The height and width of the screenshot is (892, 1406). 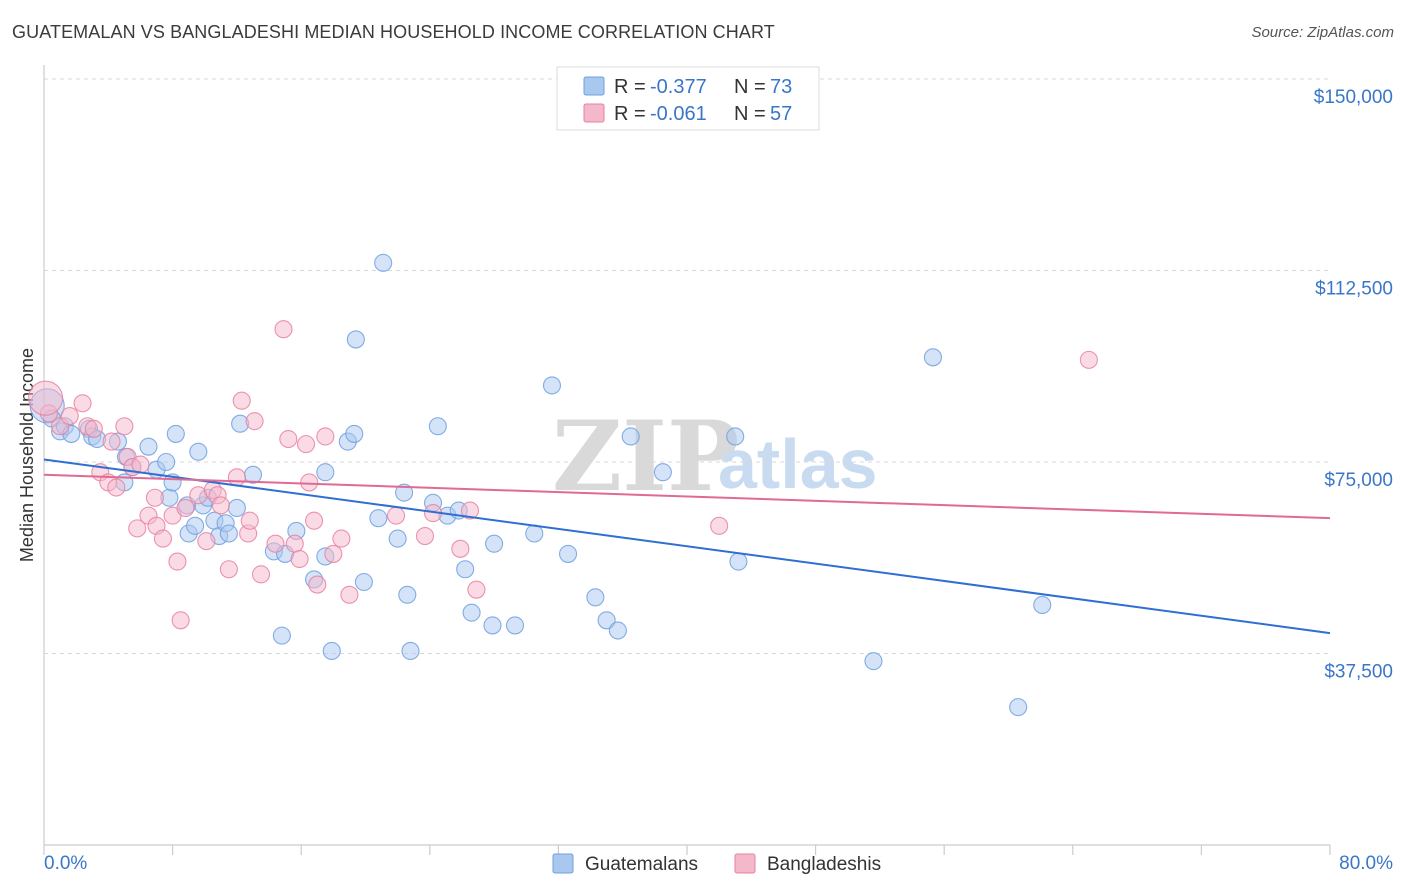 I want to click on legend-swatch-bangladeshis, so click(x=594, y=113).